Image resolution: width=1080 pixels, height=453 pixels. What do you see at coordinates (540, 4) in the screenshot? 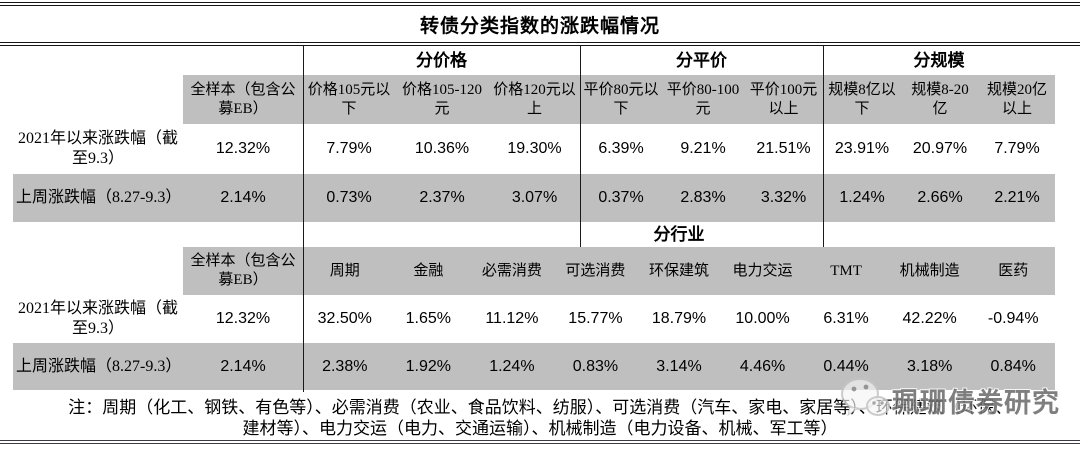
I see `top-double-rule` at bounding box center [540, 4].